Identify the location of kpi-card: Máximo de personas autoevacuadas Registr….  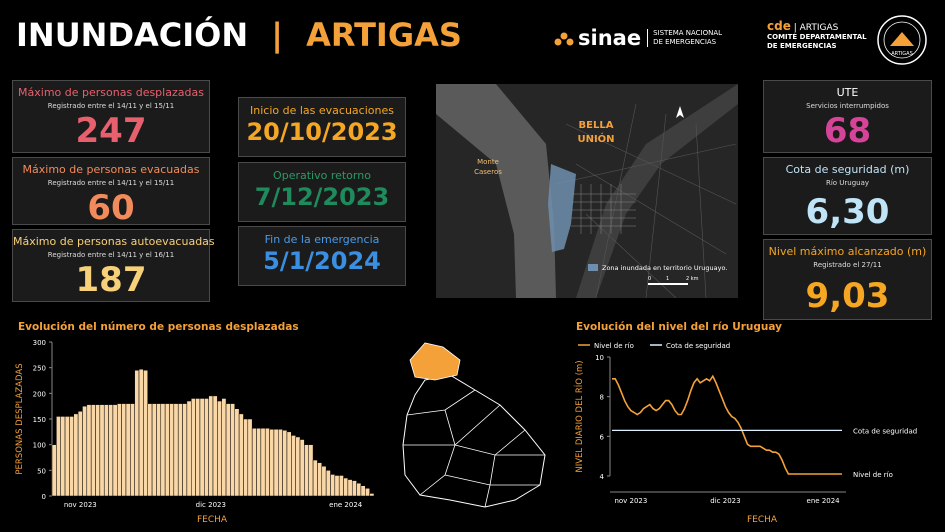
(113, 265).